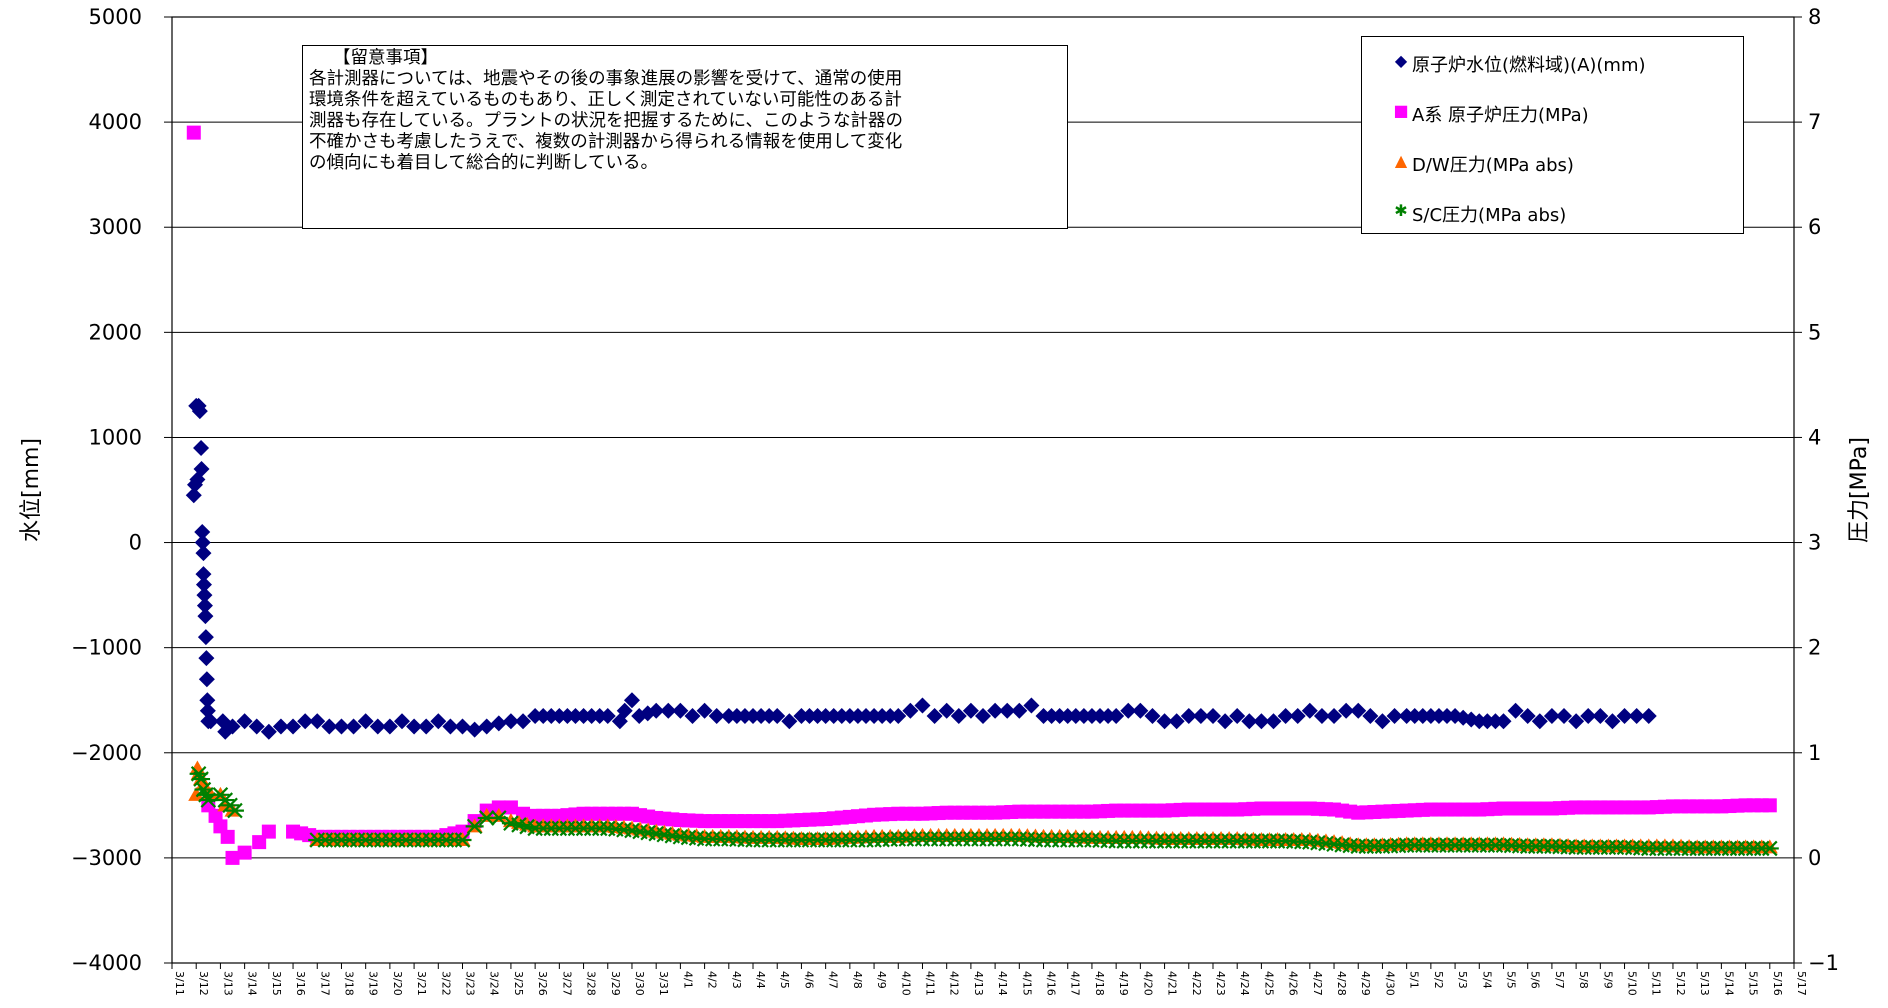  Describe the element at coordinates (1123, 983) in the screenshot. I see `x-tick-label: 4/19` at that location.